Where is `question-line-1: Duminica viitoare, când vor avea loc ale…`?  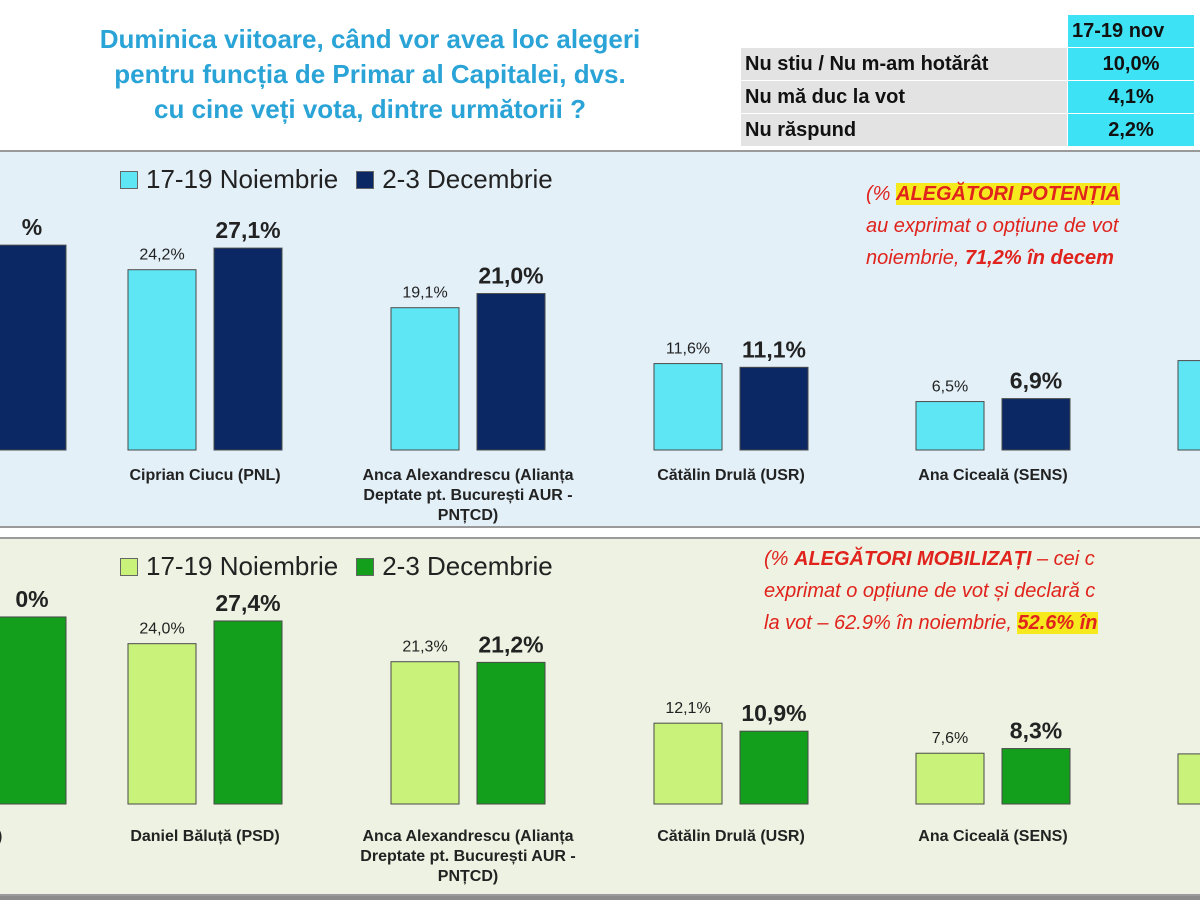 question-line-1: Duminica viitoare, când vor avea loc ale… is located at coordinates (370, 39).